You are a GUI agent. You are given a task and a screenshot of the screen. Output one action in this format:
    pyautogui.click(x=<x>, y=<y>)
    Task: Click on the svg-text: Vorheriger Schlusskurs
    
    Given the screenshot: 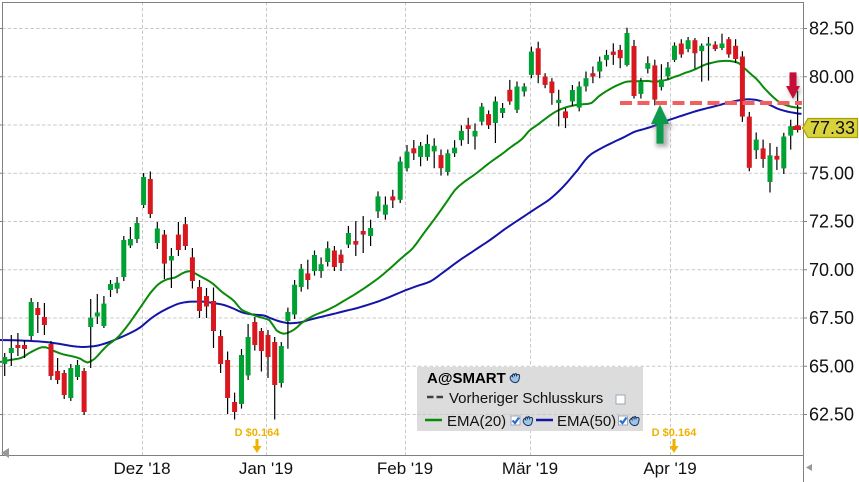 What is the action you would take?
    pyautogui.click(x=526, y=398)
    